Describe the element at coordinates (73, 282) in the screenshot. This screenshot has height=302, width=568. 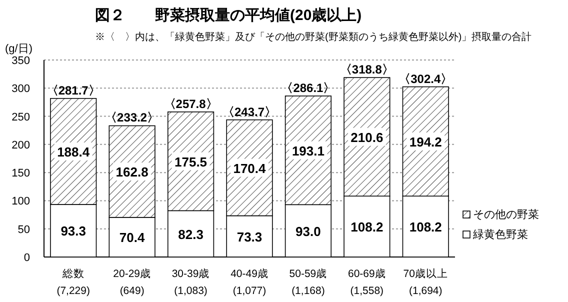
I see `x-tick-label: 総数 (7,229)` at that location.